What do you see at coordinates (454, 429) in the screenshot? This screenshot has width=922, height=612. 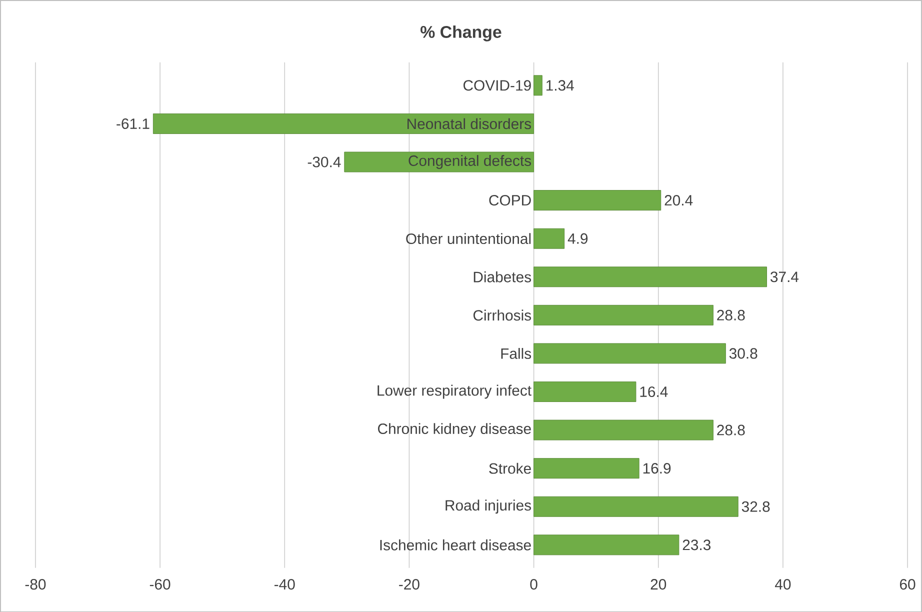 I see `y-tick-label: Chronic kidney disease` at bounding box center [454, 429].